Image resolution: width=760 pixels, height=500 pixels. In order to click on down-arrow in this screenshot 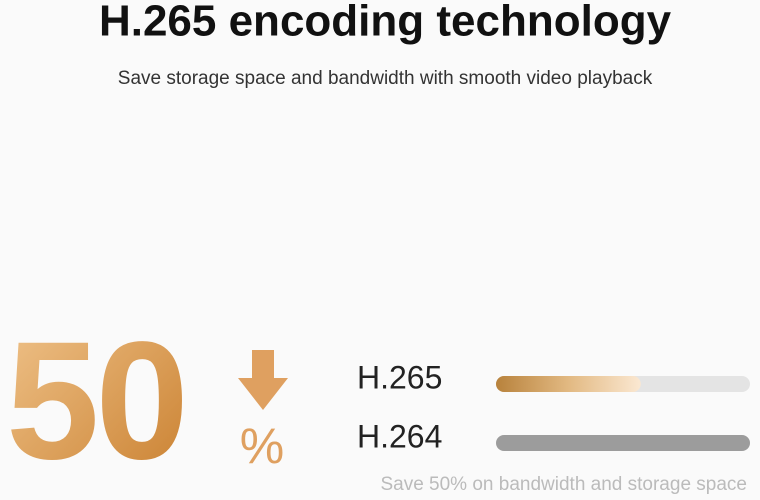, I will do `click(263, 380)`.